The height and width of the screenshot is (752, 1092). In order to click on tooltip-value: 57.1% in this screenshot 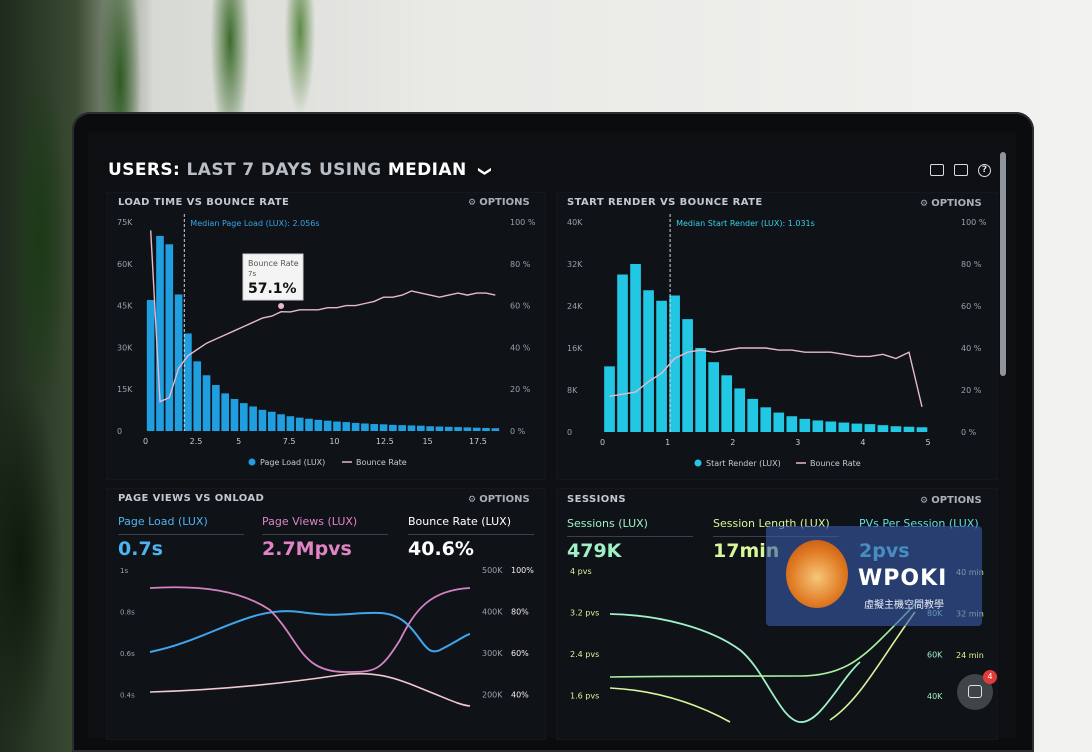, I will do `click(272, 289)`.